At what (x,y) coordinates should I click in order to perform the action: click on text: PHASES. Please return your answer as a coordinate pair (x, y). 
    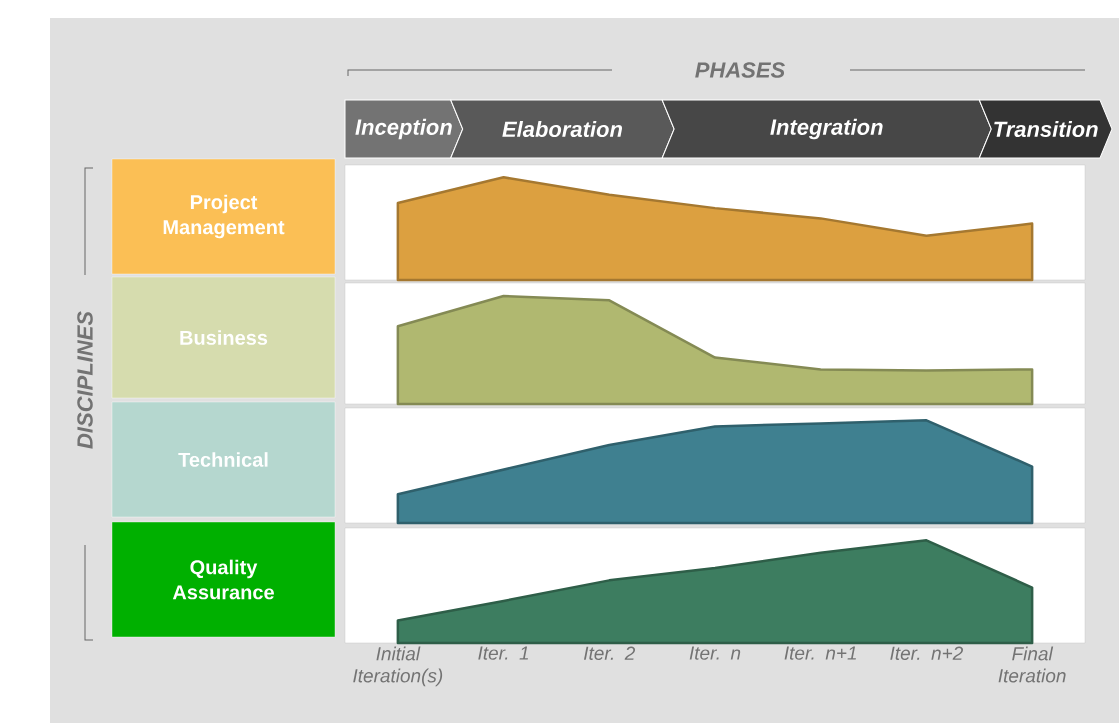
    Looking at the image, I should click on (740, 70).